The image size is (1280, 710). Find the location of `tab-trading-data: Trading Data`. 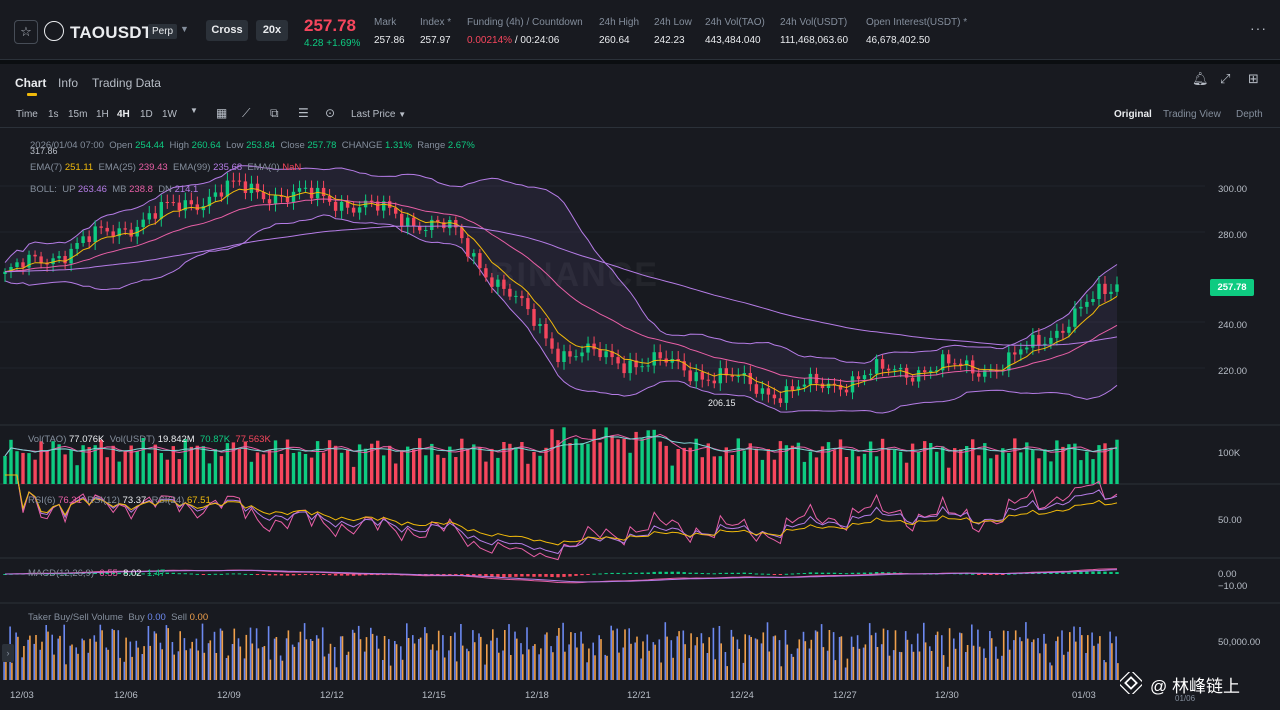

tab-trading-data: Trading Data is located at coordinates (126, 83).